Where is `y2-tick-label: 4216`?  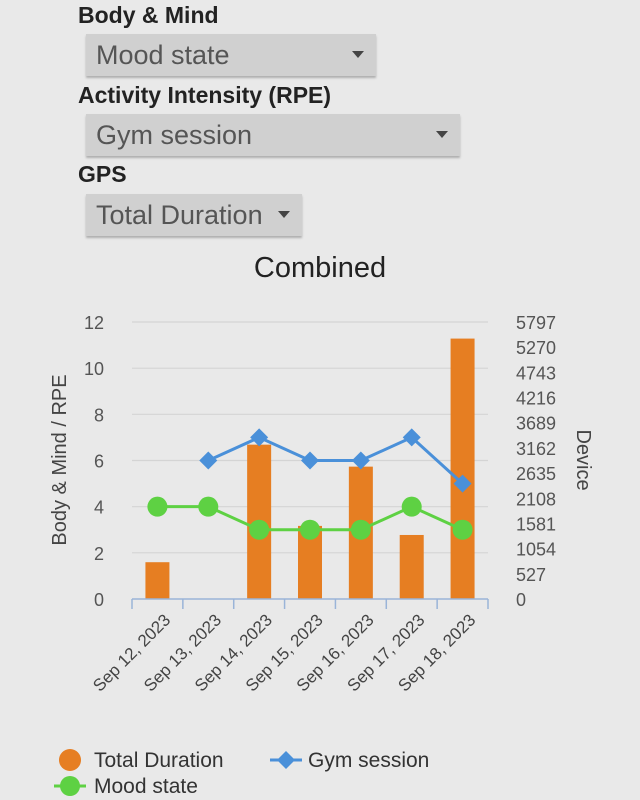 y2-tick-label: 4216 is located at coordinates (536, 399).